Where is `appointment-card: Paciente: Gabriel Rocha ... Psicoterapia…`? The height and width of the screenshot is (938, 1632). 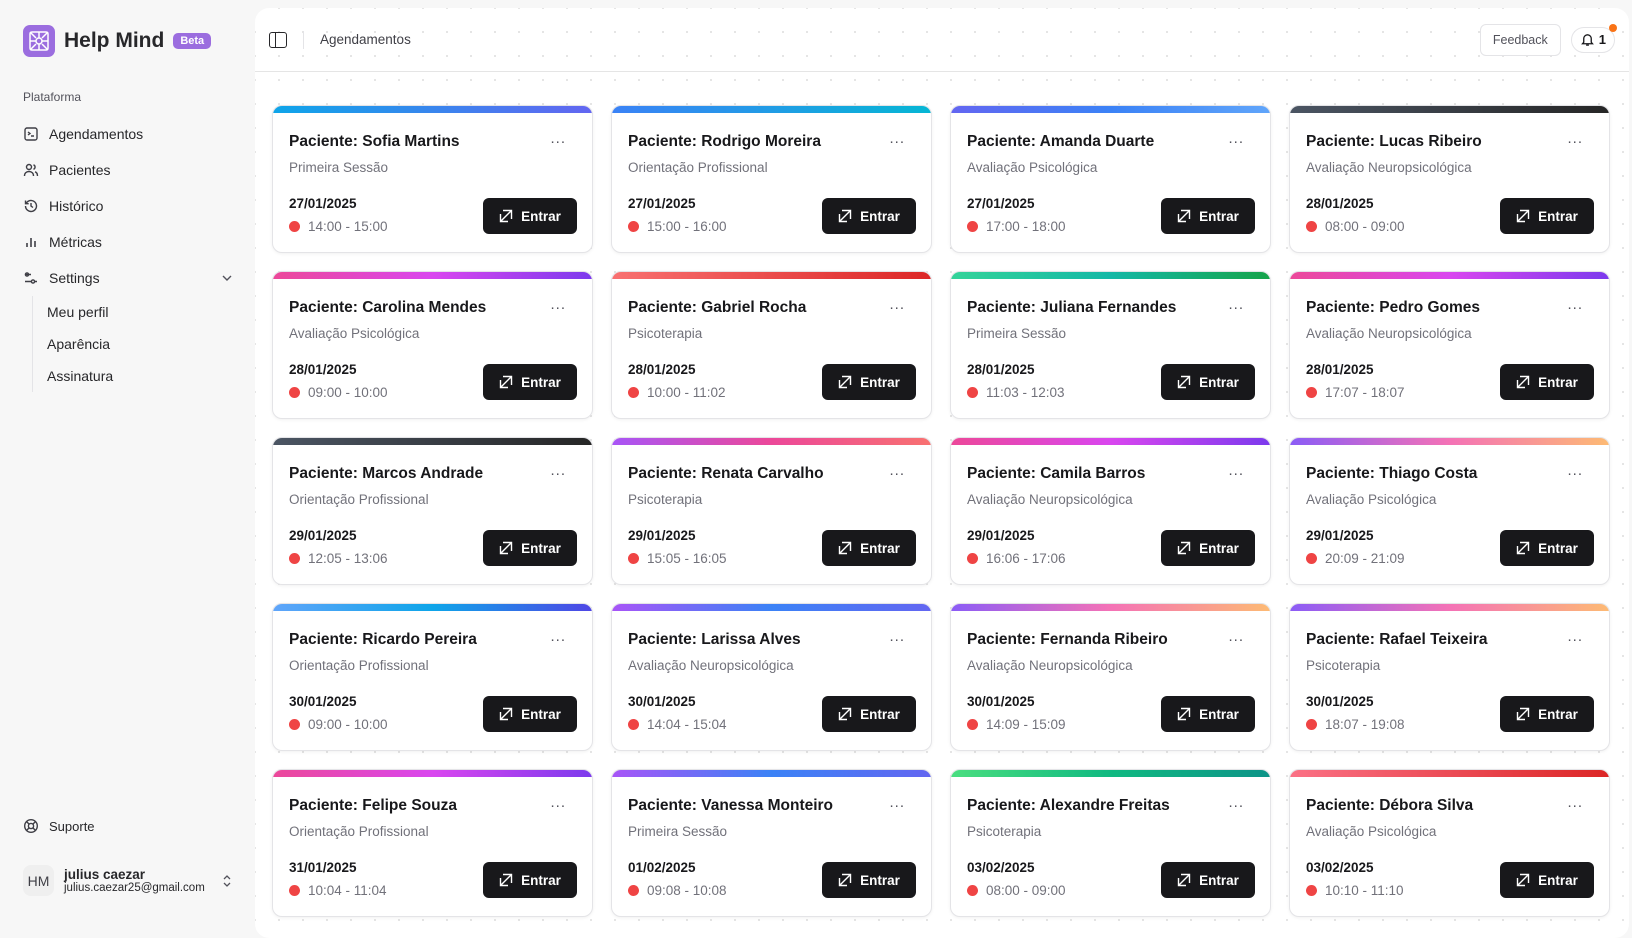 appointment-card: Paciente: Gabriel Rocha ... Psicoterapia… is located at coordinates (771, 345).